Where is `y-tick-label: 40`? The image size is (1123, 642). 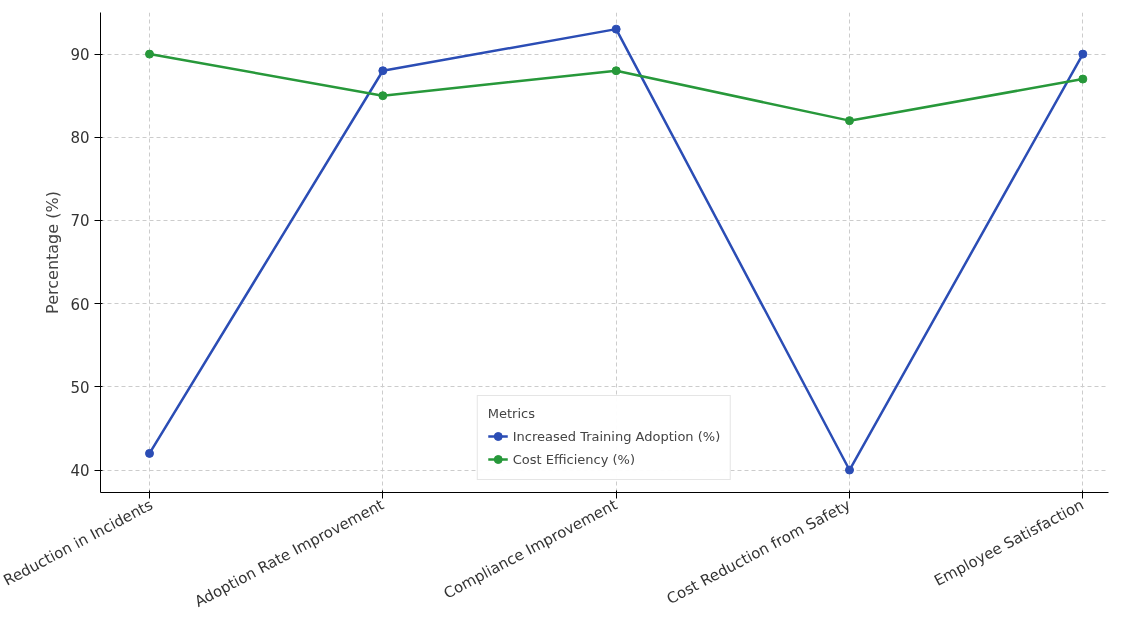 y-tick-label: 40 is located at coordinates (80, 471).